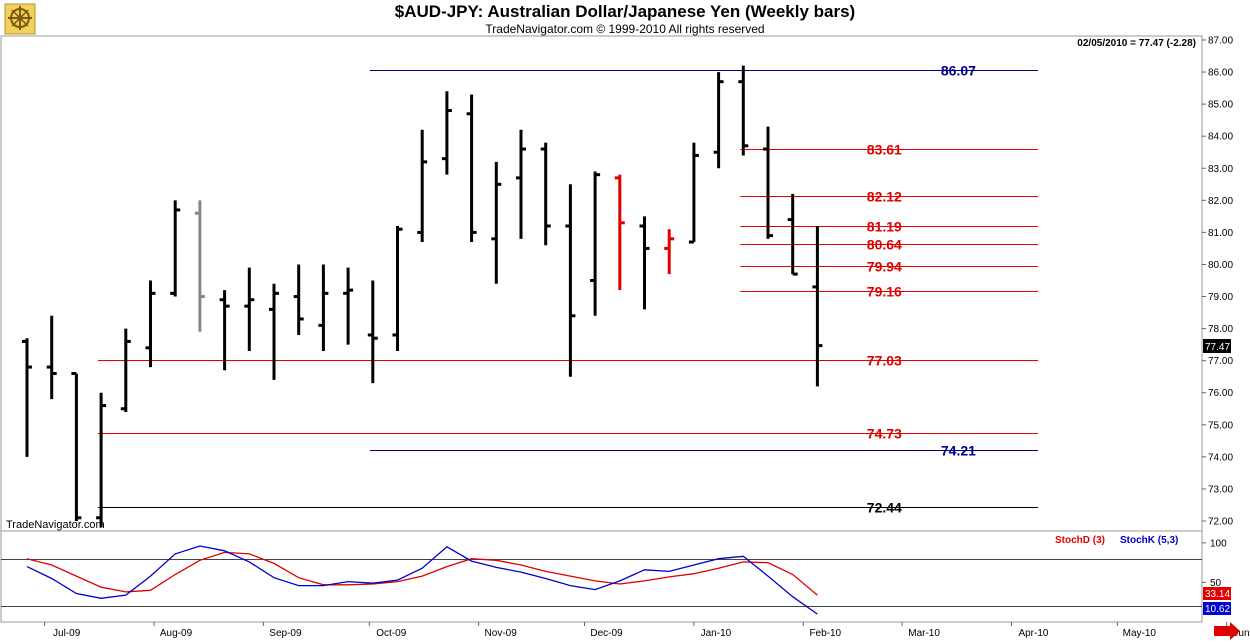  What do you see at coordinates (1220, 329) in the screenshot?
I see `price-tick-label: 78.00` at bounding box center [1220, 329].